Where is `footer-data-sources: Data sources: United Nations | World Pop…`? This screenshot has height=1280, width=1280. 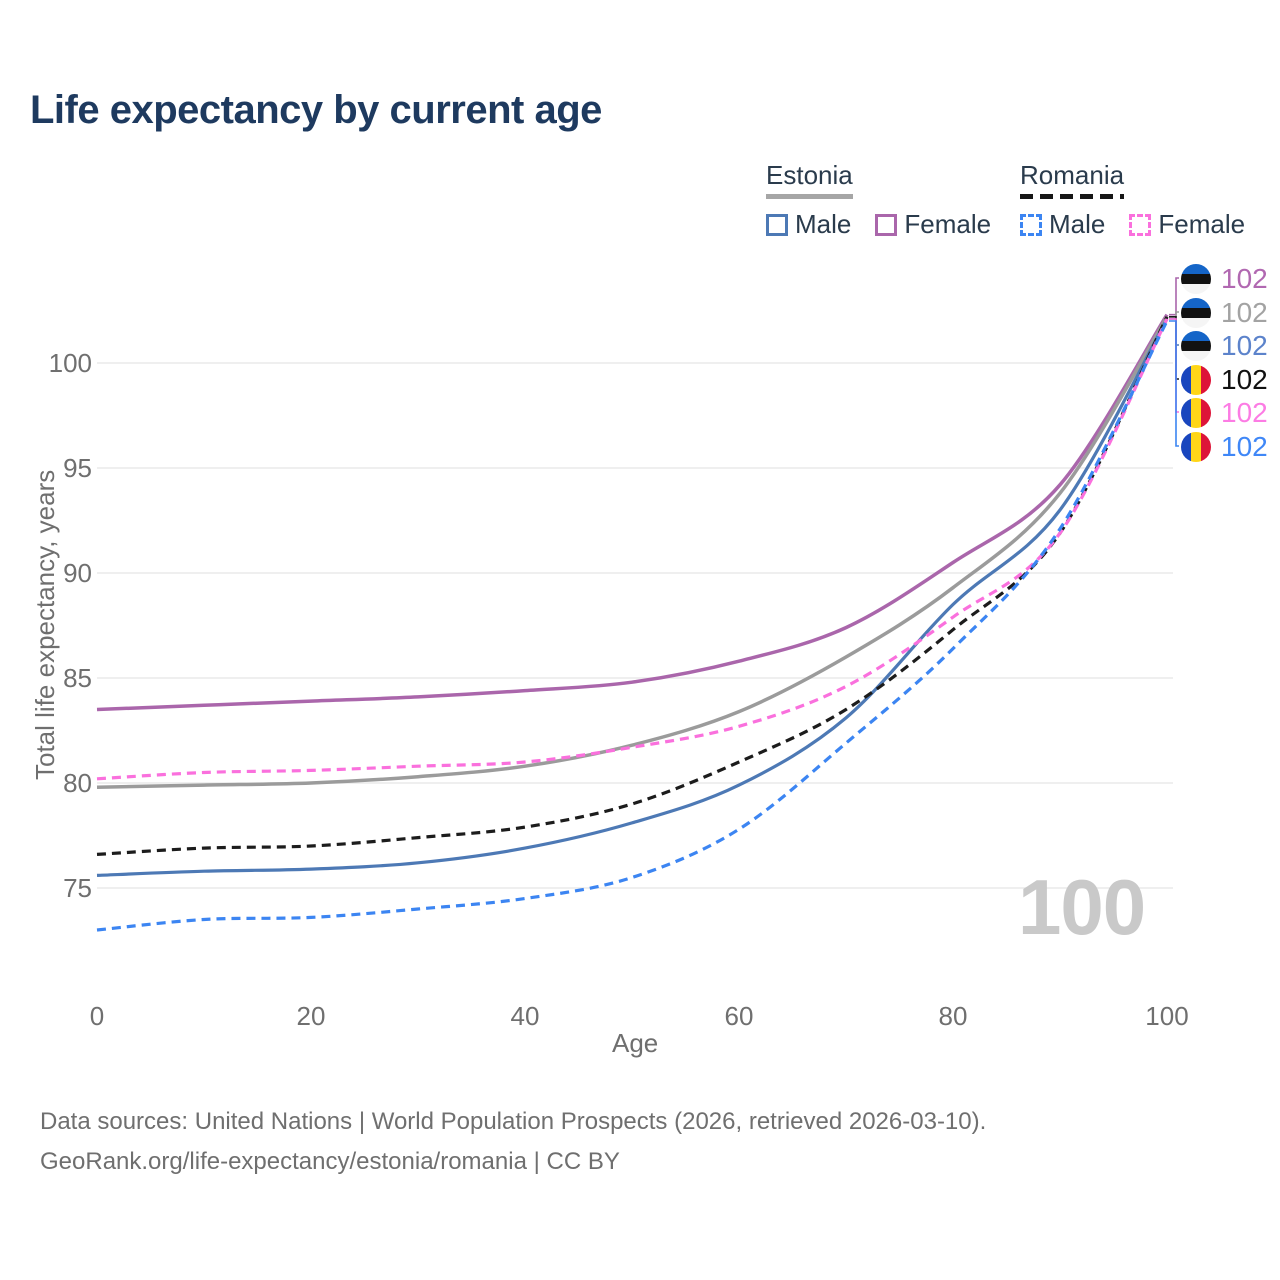
footer-data-sources: Data sources: United Nations | World Pop… is located at coordinates (513, 1121).